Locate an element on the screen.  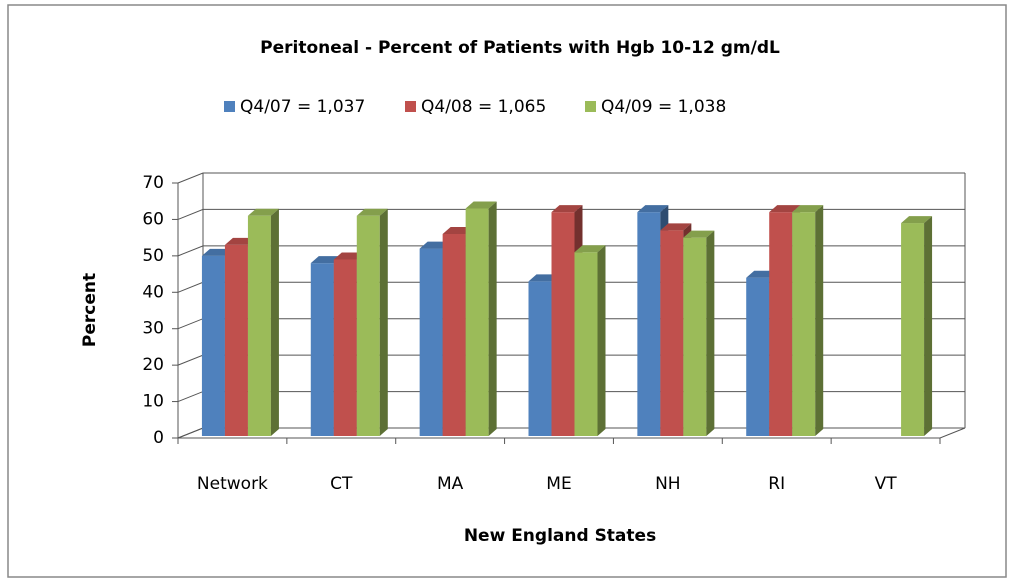
legend-label: Q4/09 = 1,038 is located at coordinates (663, 107).